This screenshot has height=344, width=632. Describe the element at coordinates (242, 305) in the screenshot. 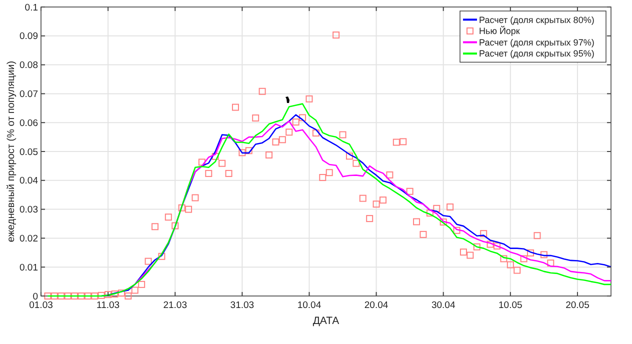

I see `x-tick-label: 31.03` at that location.